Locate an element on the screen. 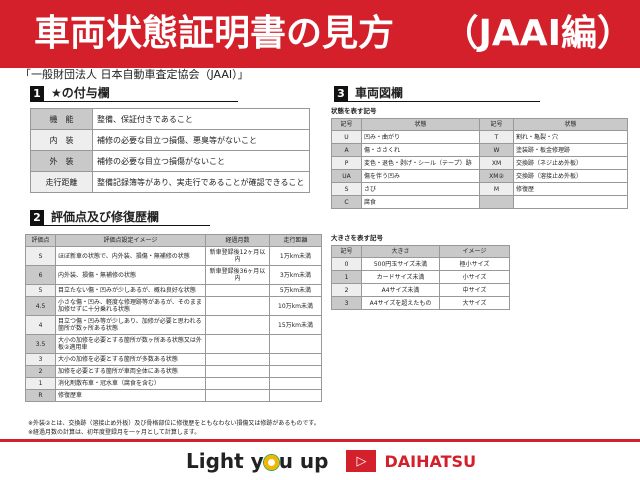  table-cell: ほぼ新車の状態で、内外装、損傷・無補修の状態 is located at coordinates (130, 256).